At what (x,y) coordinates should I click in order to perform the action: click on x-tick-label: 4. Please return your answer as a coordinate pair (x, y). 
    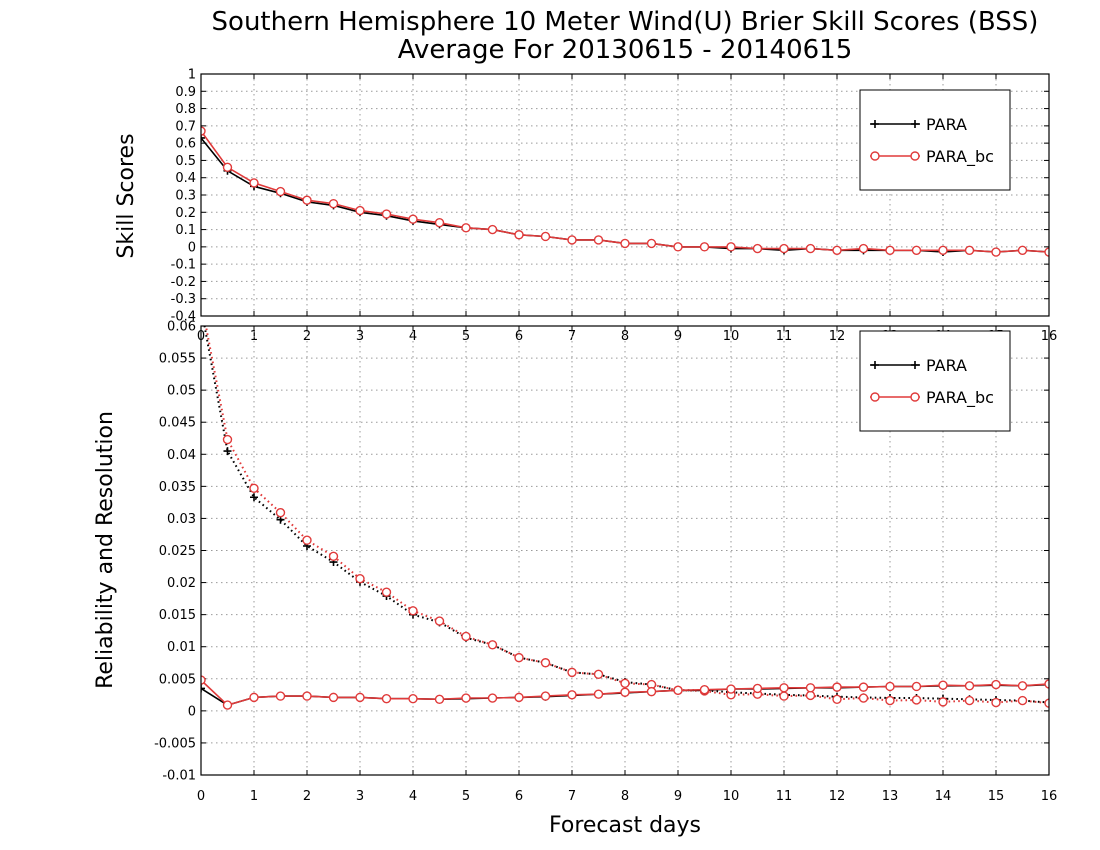
    Looking at the image, I should click on (413, 796).